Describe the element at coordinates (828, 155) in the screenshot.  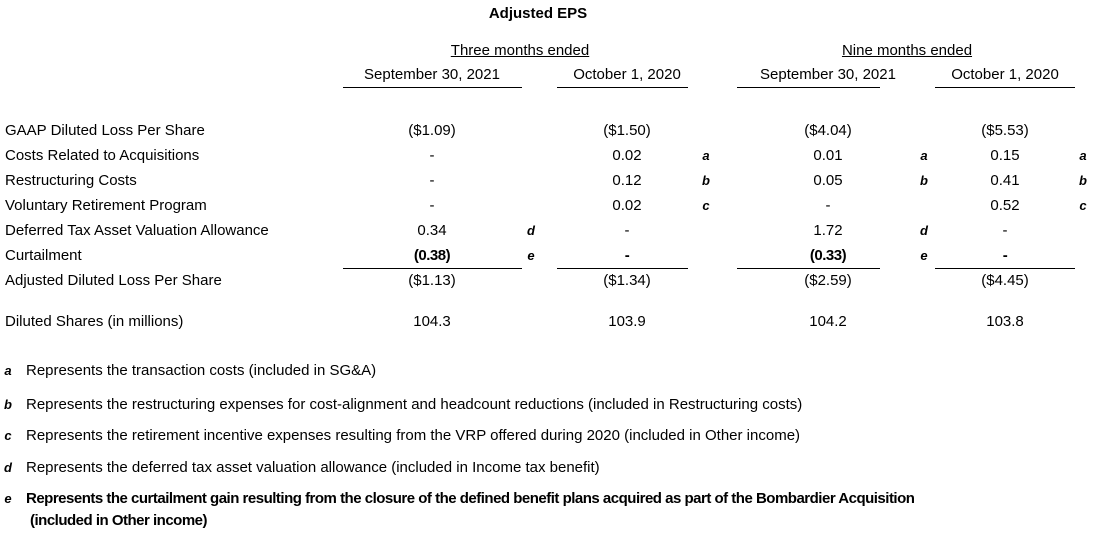
I see `cell: 0.01` at that location.